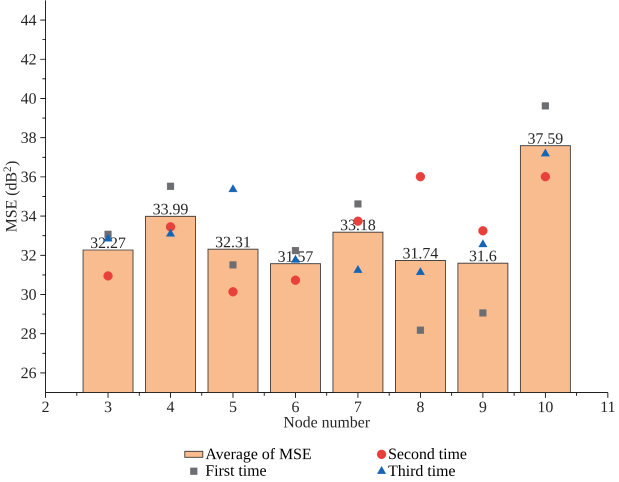 The width and height of the screenshot is (619, 482). What do you see at coordinates (28, 20) in the screenshot?
I see `y-tick-label: 44` at bounding box center [28, 20].